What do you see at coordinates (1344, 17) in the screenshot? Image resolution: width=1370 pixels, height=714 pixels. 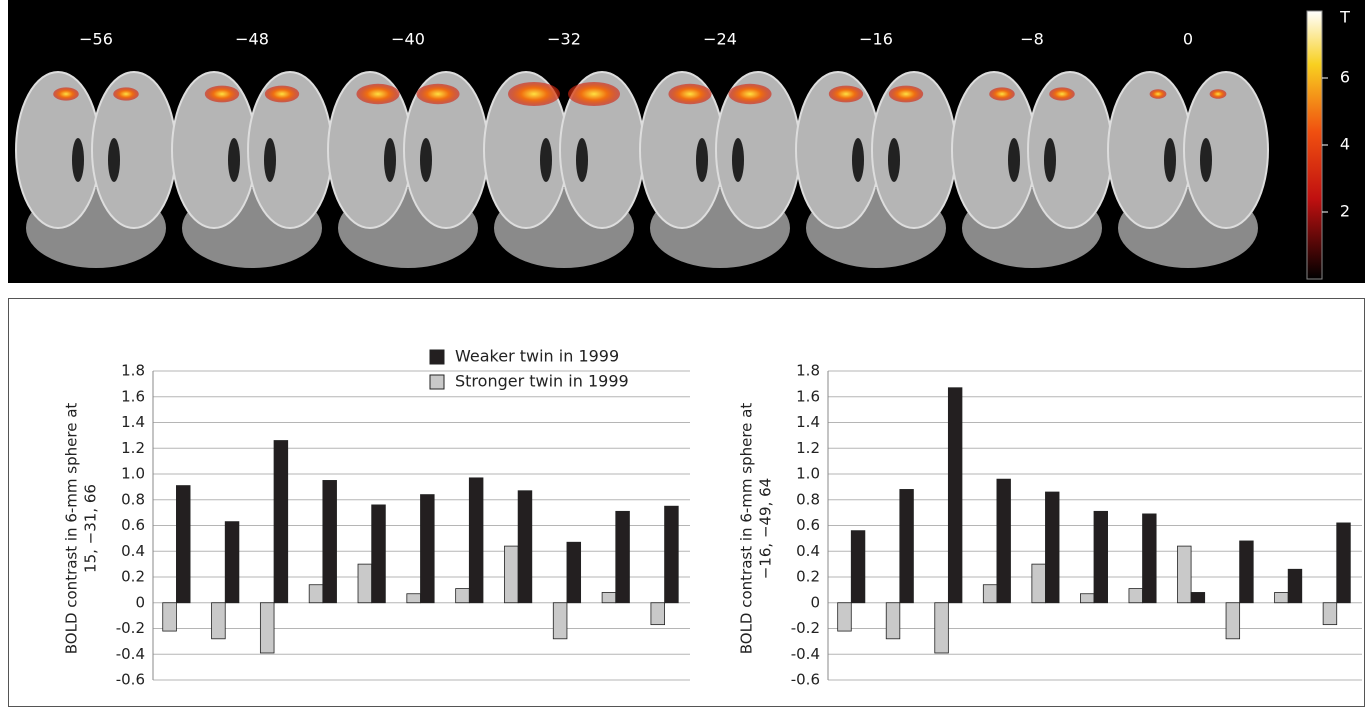 I see `colorbar-label: T` at bounding box center [1344, 17].